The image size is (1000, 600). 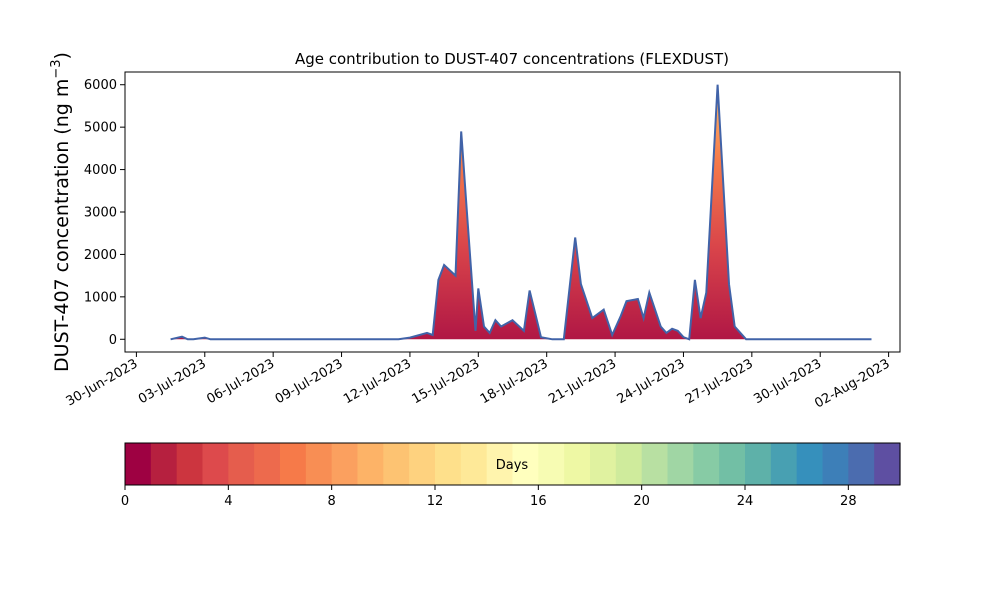 What do you see at coordinates (100, 255) in the screenshot?
I see `y-tick-label: 2000` at bounding box center [100, 255].